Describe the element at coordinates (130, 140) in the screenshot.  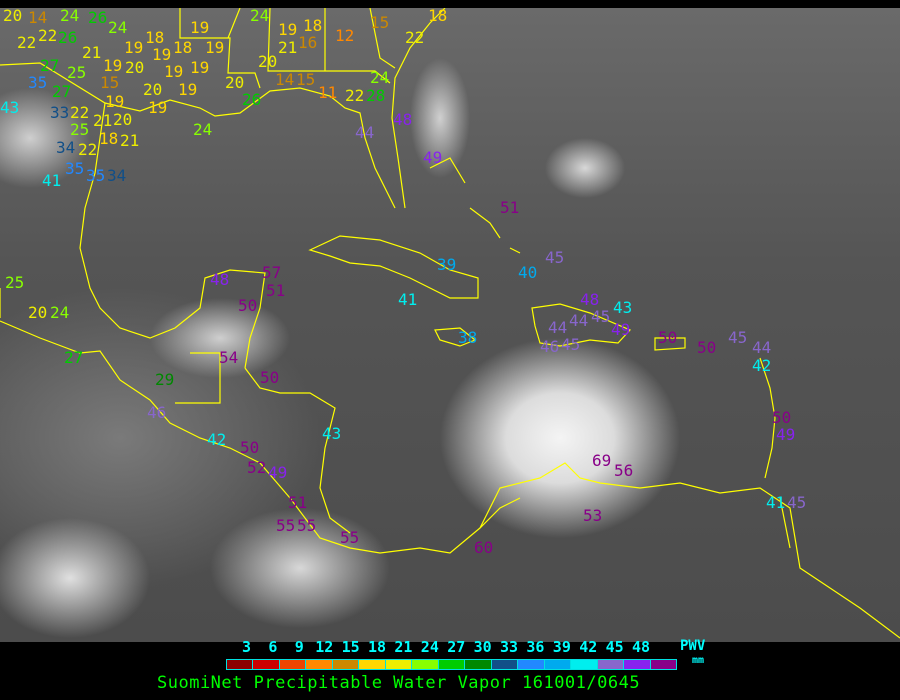
I see `station-pwv-value: 21` at that location.